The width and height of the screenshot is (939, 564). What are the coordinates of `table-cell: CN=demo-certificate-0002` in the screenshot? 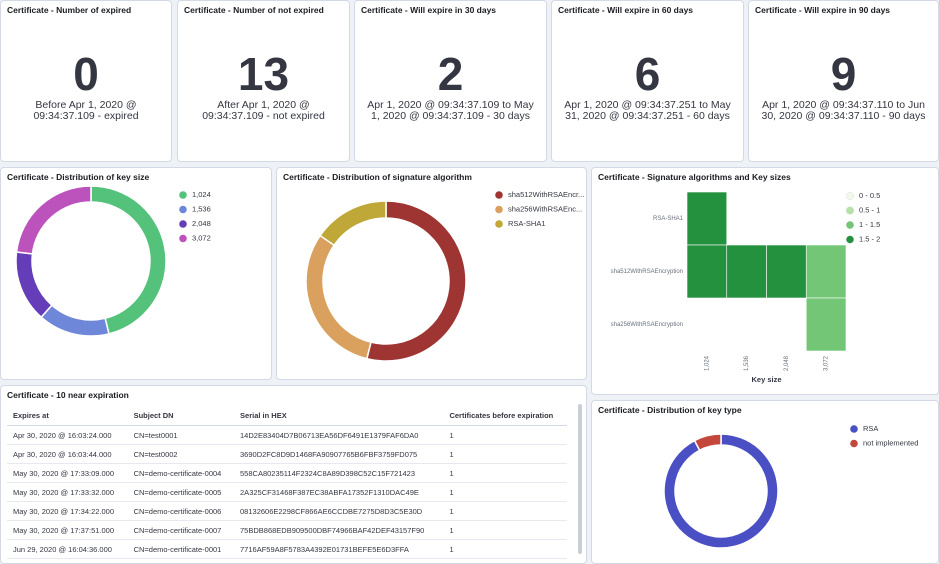 It's located at (181, 560).